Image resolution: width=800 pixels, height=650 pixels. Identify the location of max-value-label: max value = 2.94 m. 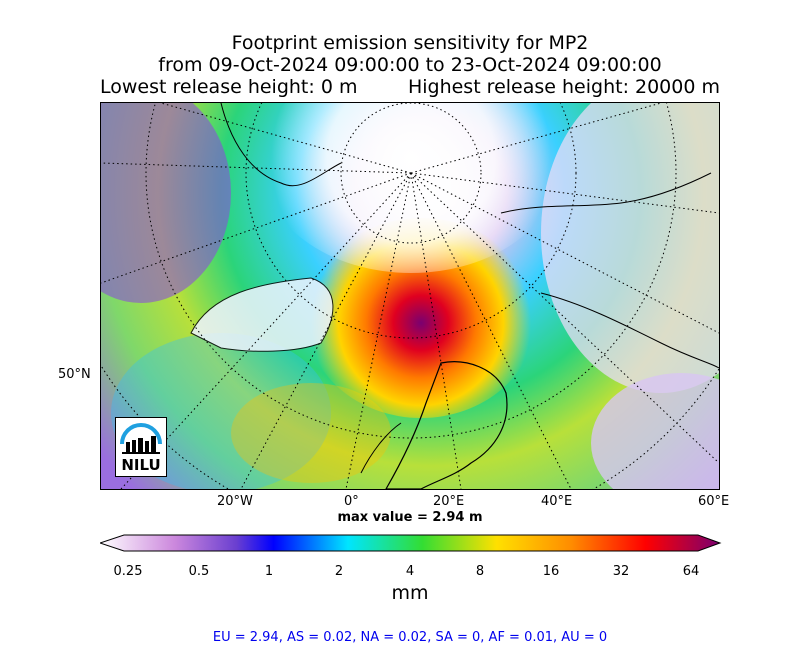
(410, 517).